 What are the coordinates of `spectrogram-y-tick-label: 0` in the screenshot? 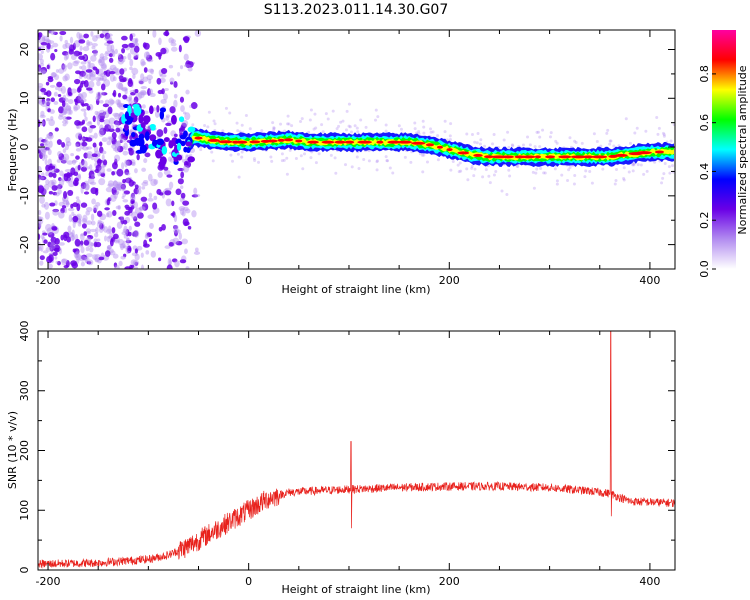 It's located at (24, 147).